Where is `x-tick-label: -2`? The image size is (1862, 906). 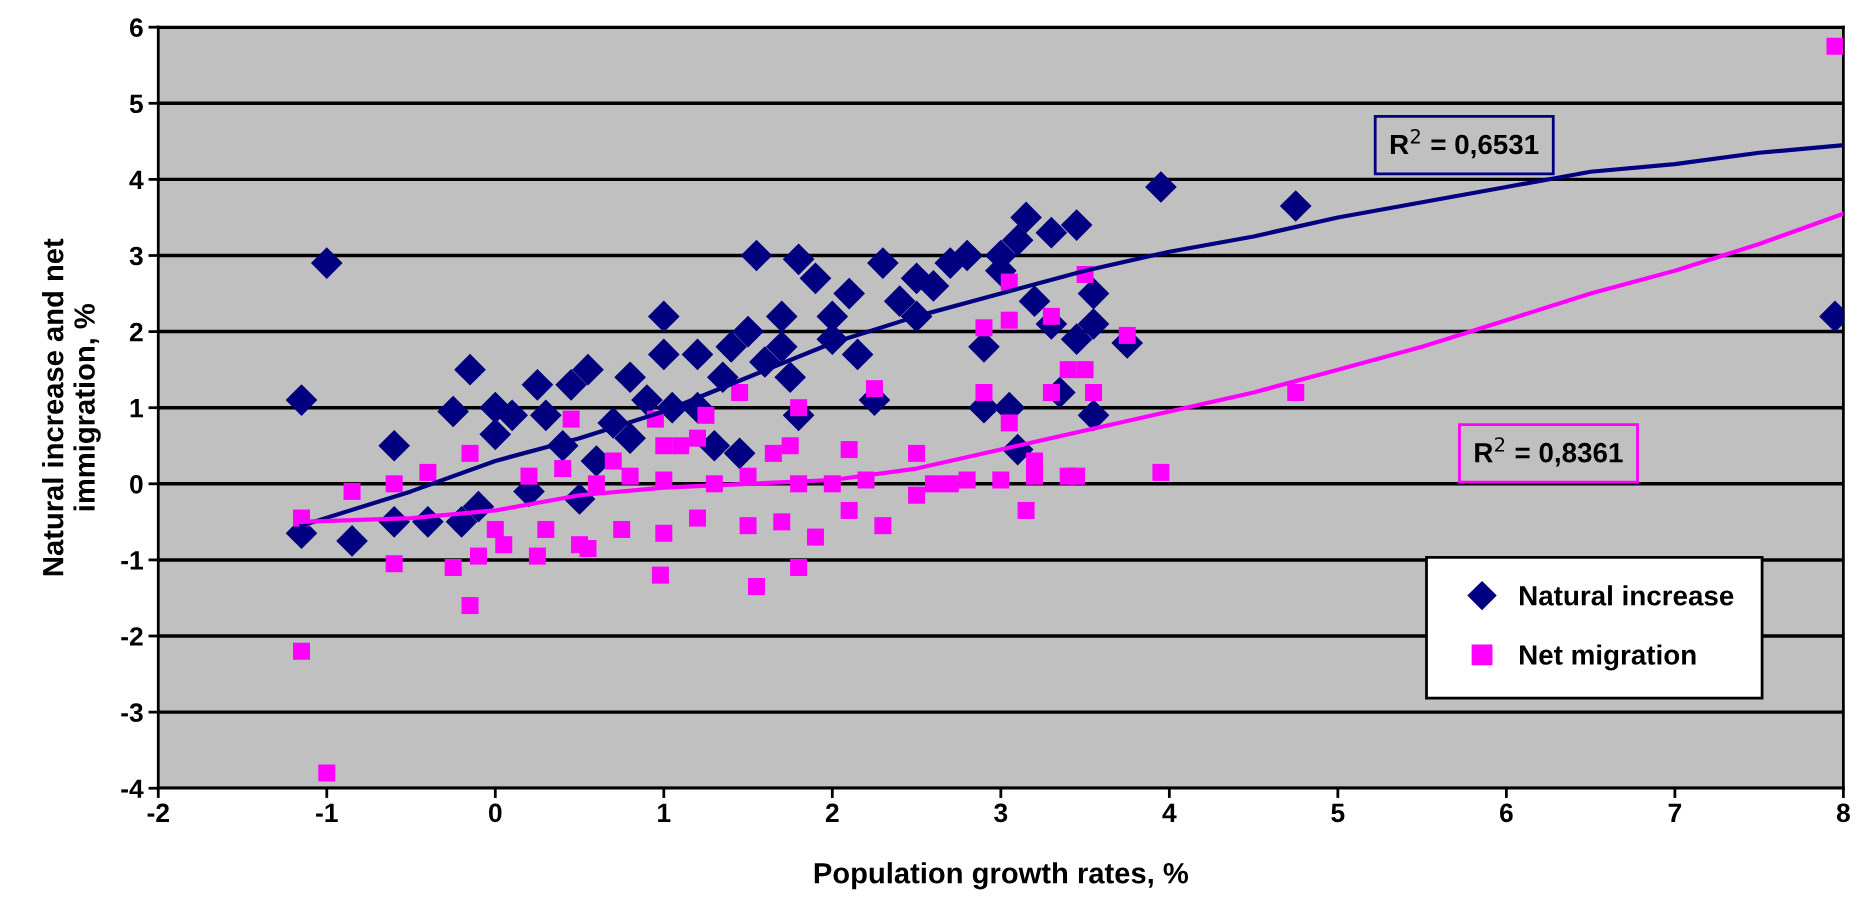 x-tick-label: -2 is located at coordinates (158, 812).